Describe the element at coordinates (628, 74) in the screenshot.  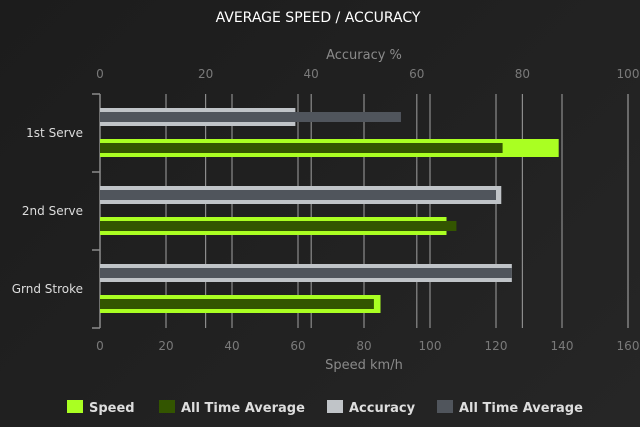
I see `top-tick-label: 100` at that location.